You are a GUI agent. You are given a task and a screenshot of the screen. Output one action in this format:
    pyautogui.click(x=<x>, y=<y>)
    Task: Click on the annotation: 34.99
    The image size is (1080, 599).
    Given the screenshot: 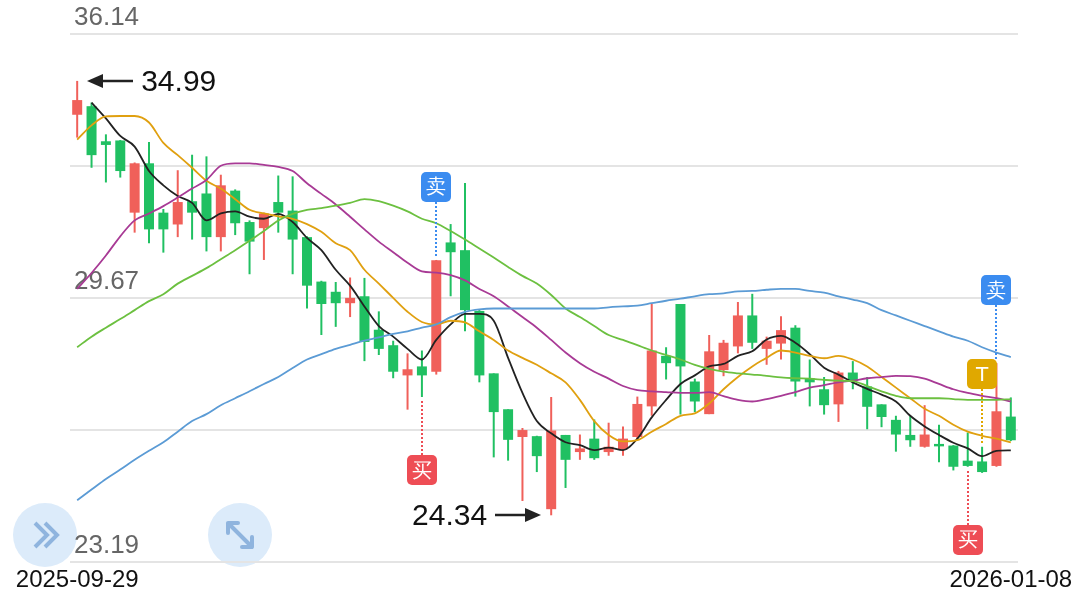 What is the action you would take?
    pyautogui.click(x=179, y=80)
    